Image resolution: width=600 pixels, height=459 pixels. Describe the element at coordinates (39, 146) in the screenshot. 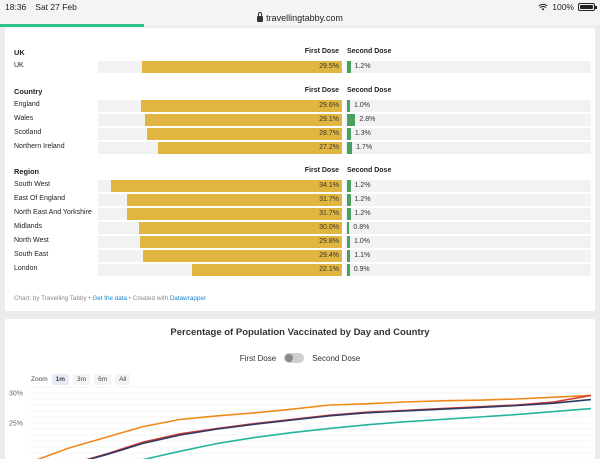

I see `region-label: Northern Ireland` at that location.